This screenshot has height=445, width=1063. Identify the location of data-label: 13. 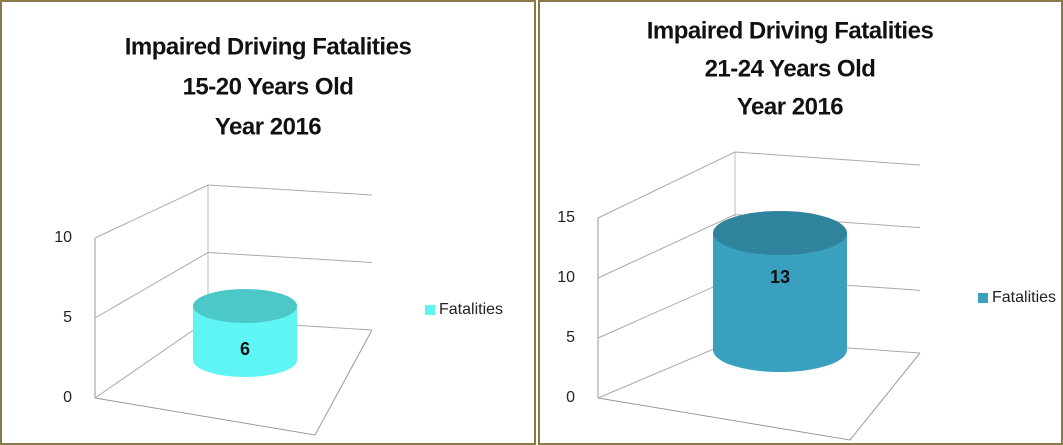
(780, 277).